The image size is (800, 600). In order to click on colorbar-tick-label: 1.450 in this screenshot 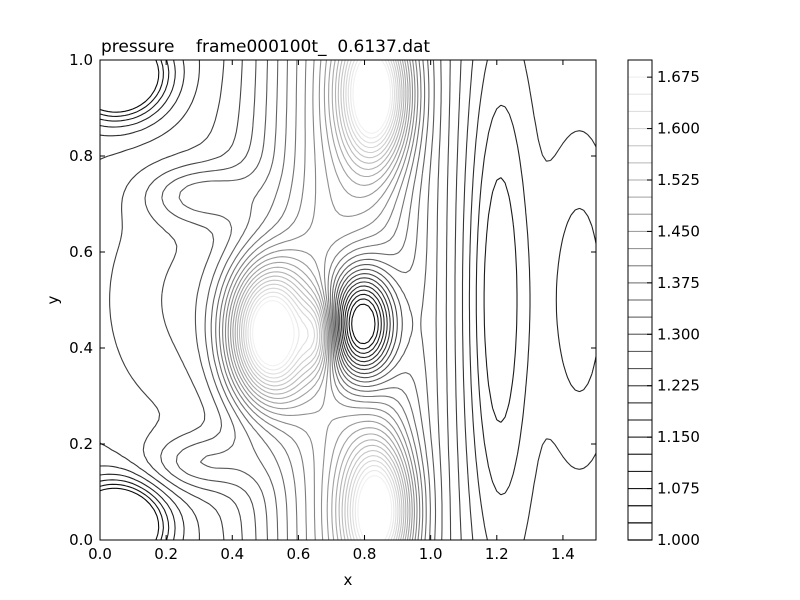, I will do `click(678, 231)`.